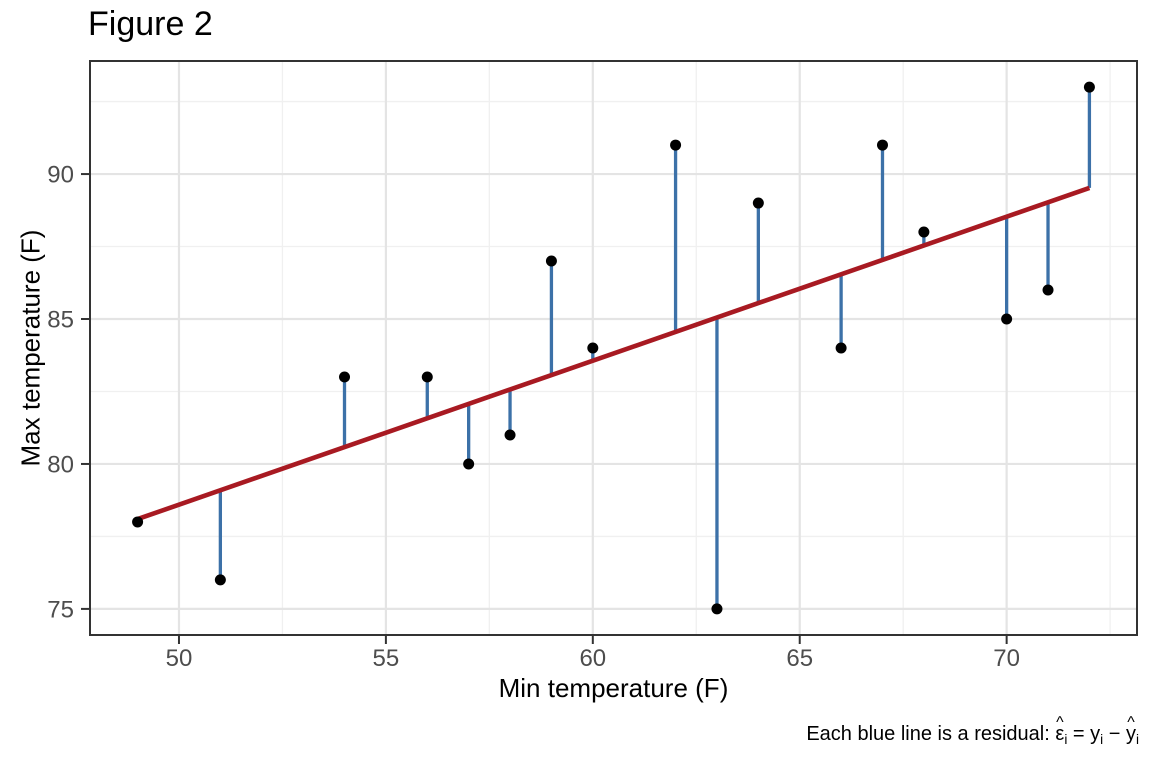  I want to click on figure-title: Figure 2, so click(150, 24).